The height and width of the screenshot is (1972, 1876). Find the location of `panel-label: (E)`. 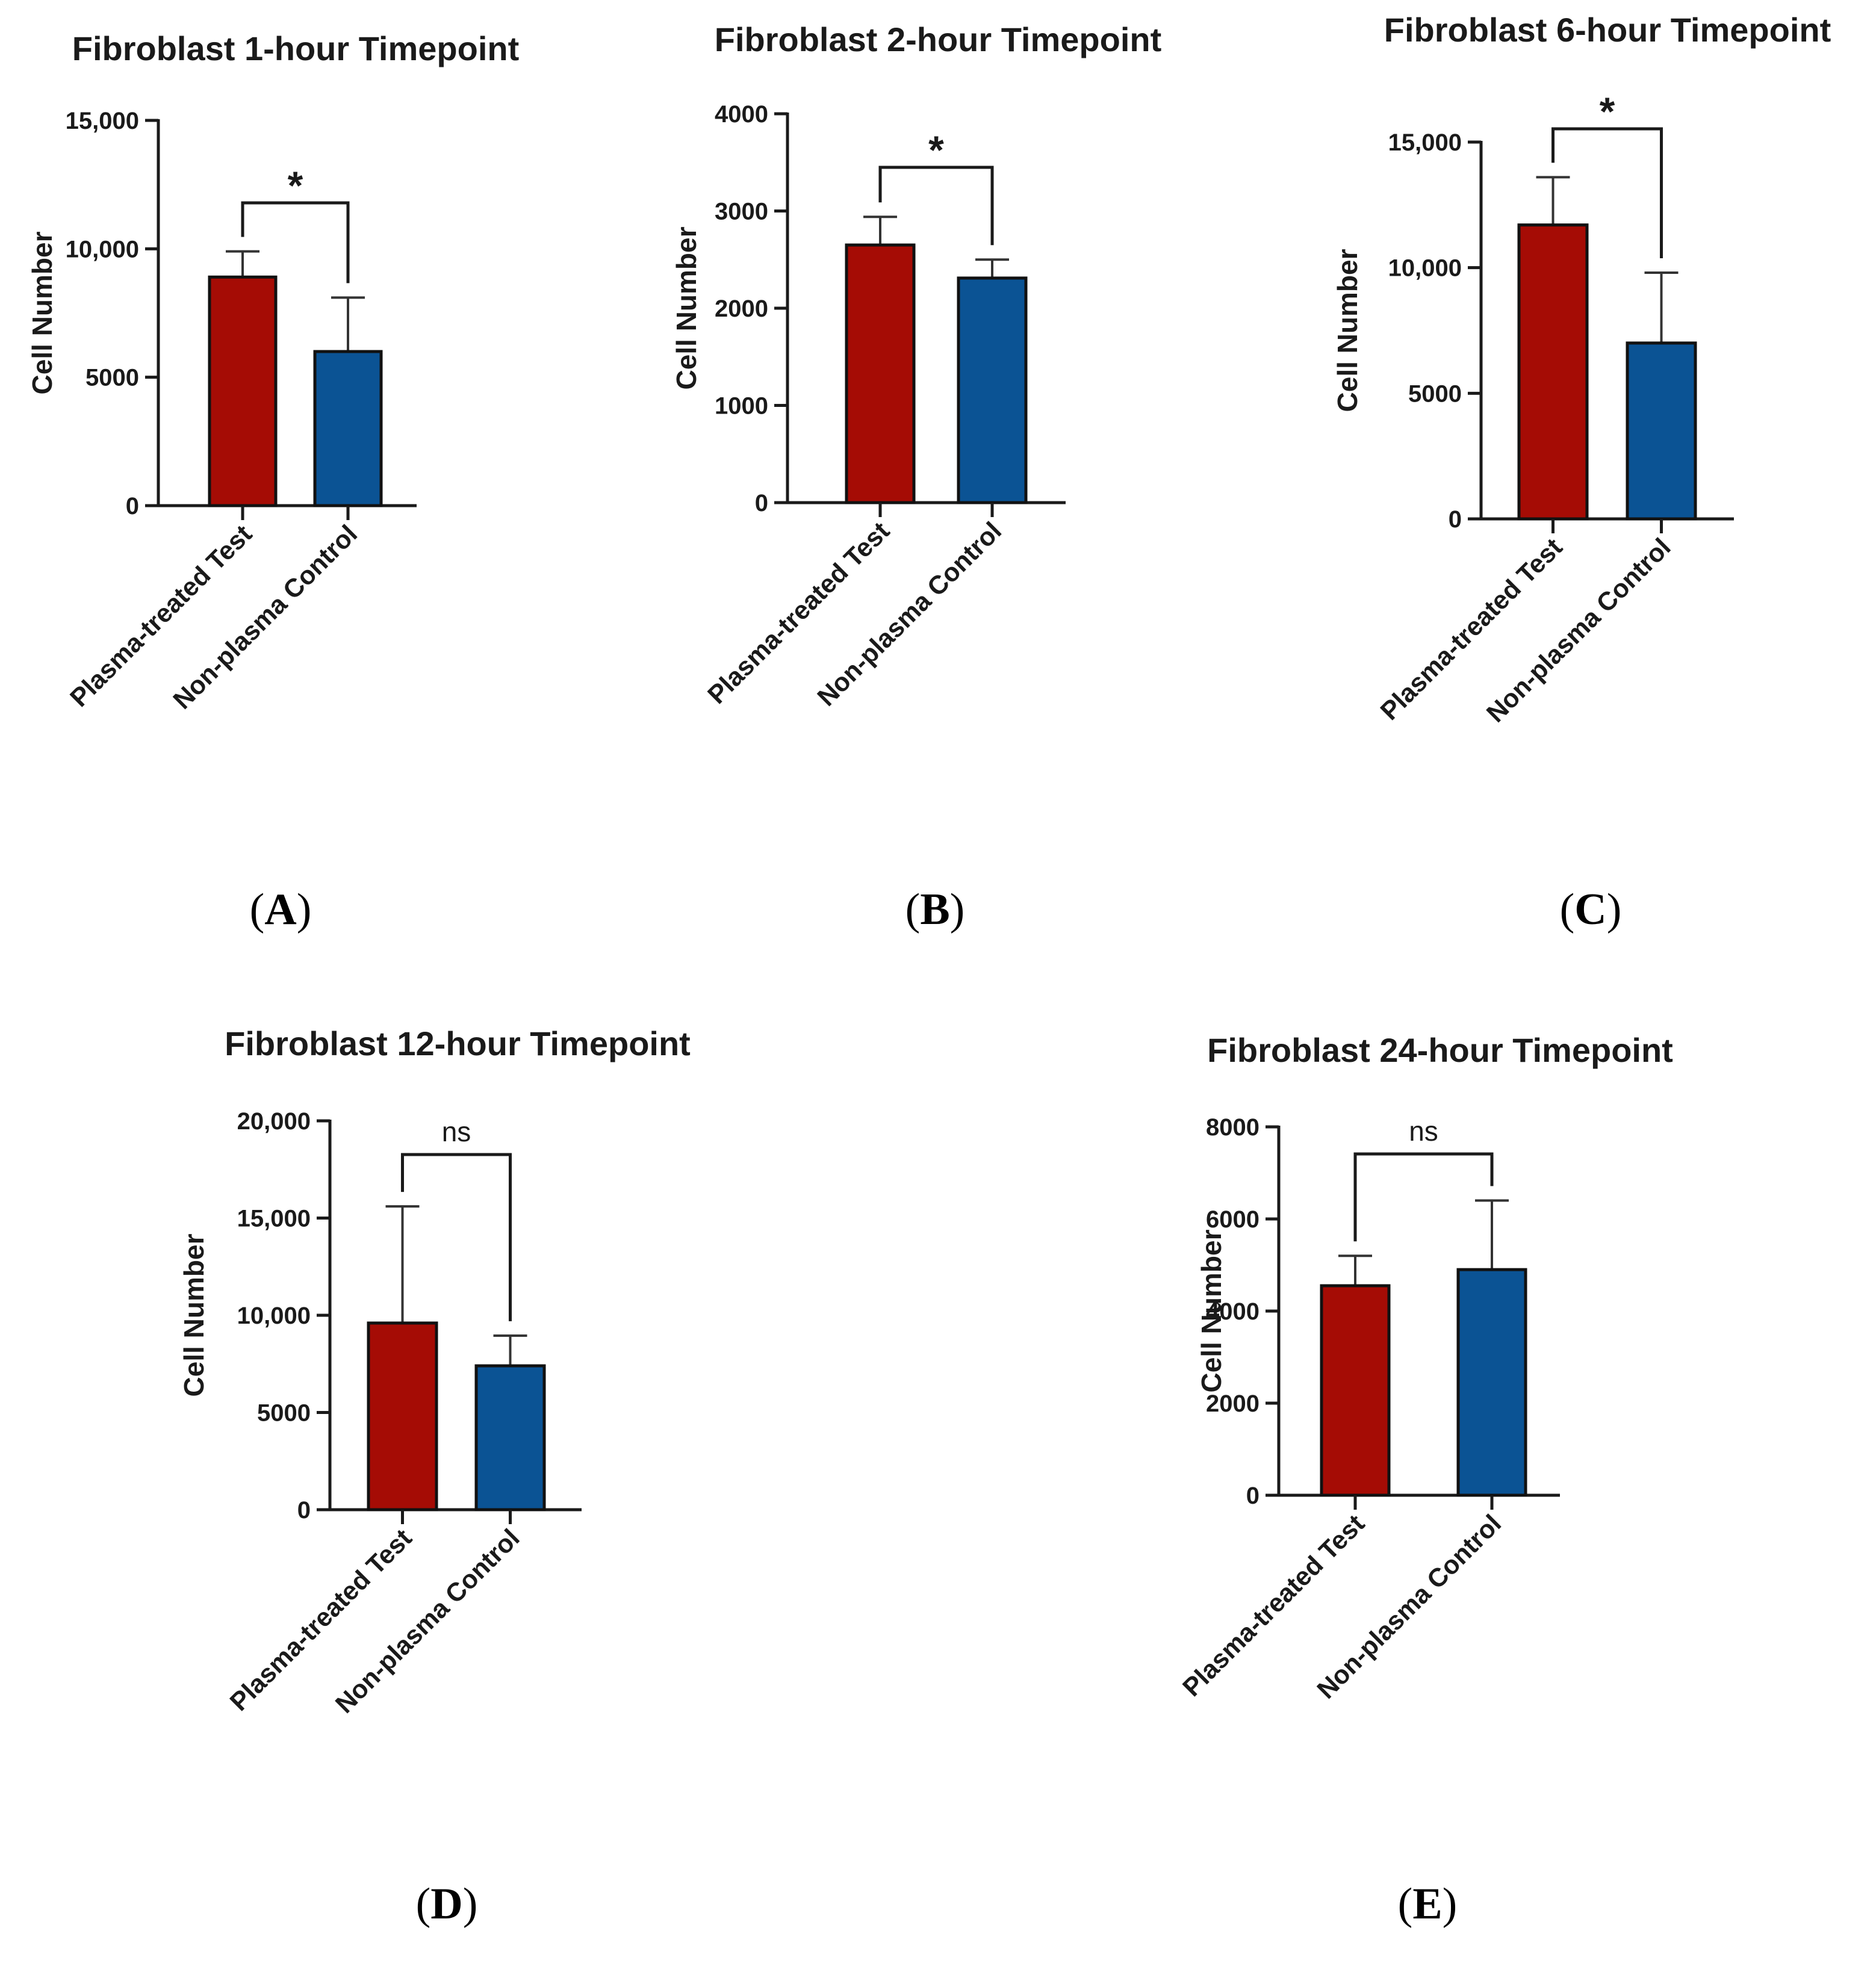

panel-label: (E) is located at coordinates (1428, 1904).